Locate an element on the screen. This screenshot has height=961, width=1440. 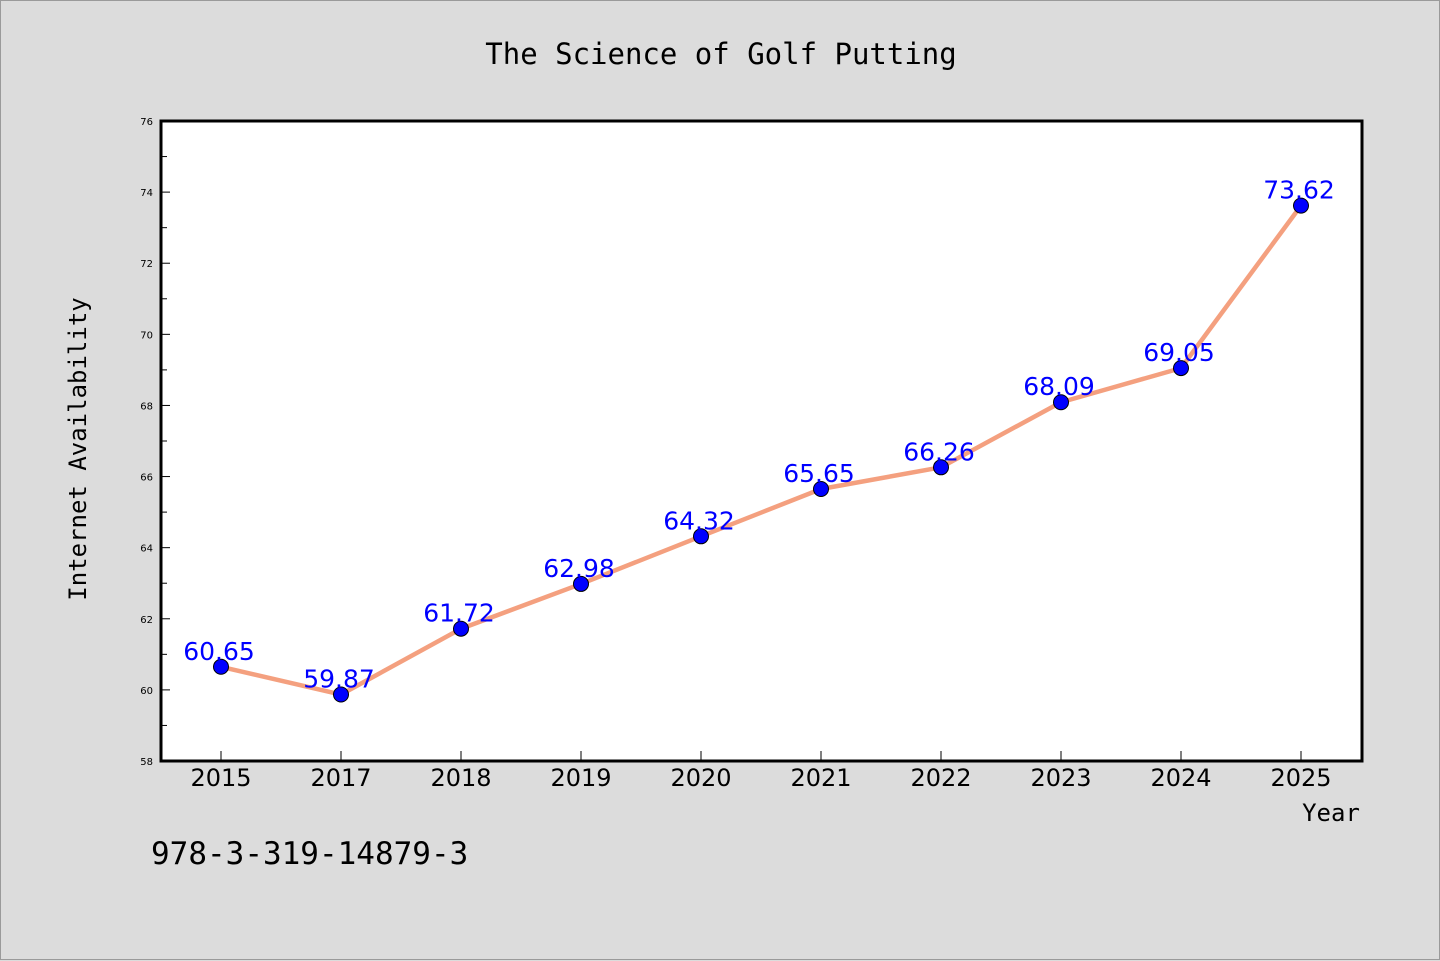
data-label: 65.65 is located at coordinates (819, 473).